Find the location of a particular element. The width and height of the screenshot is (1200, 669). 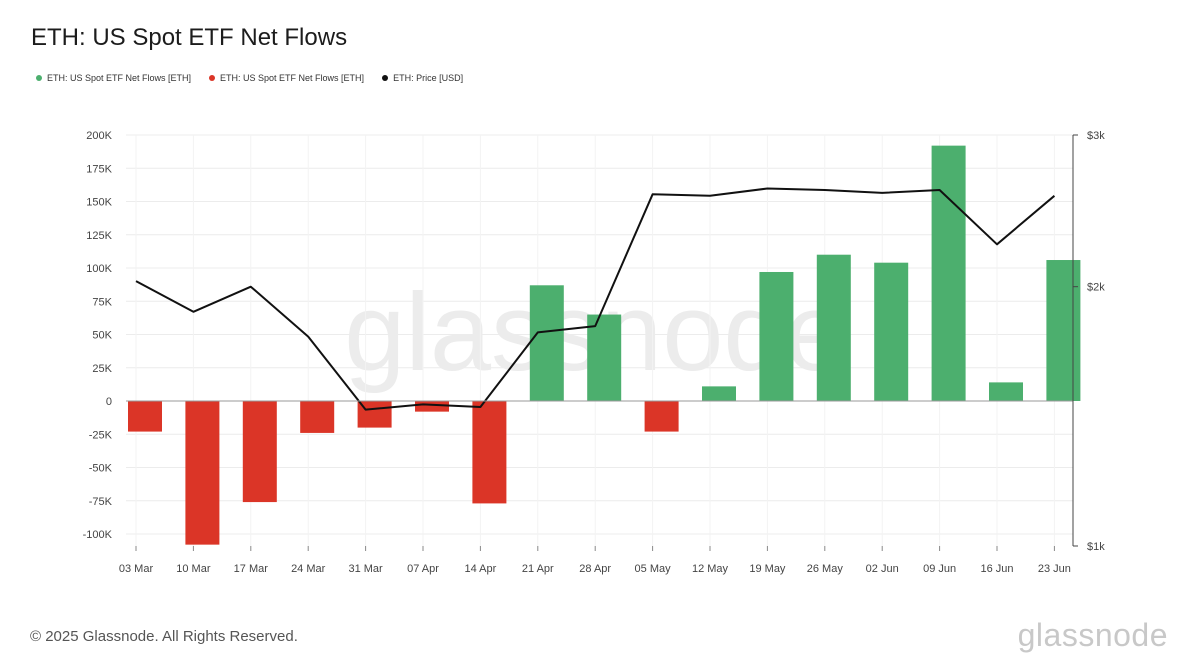

x-tick-label: 24 Mar is located at coordinates (308, 569).